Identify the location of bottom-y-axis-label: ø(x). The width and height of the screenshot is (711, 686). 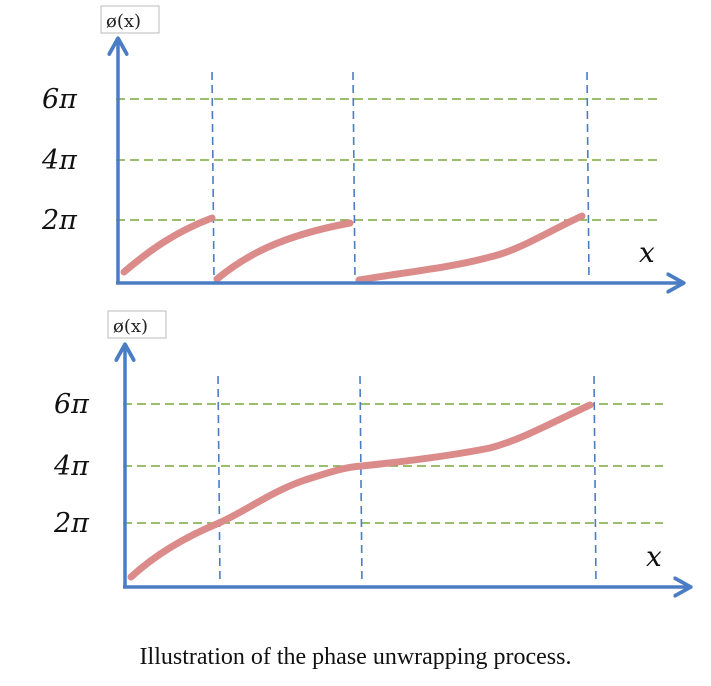
(130, 326).